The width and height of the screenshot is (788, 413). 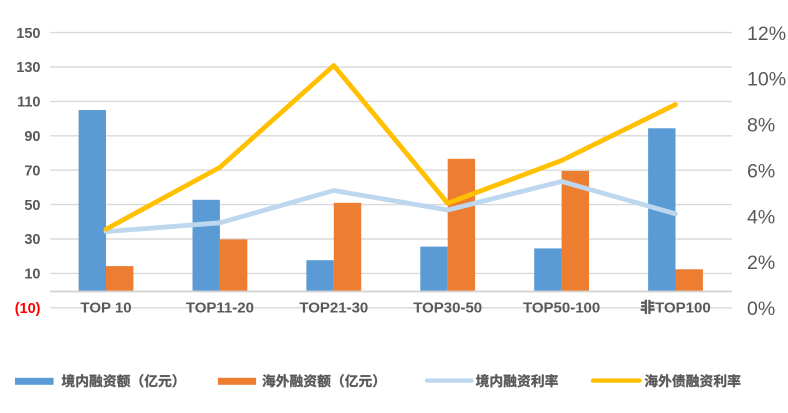 I want to click on svg-text: 110, so click(x=28, y=103).